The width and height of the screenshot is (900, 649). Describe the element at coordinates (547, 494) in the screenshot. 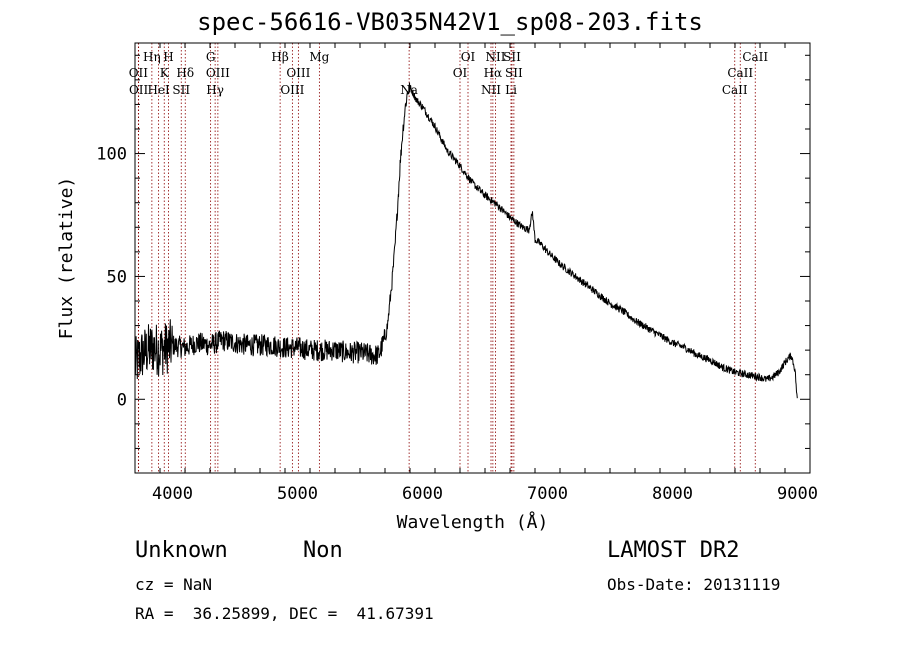

I see `x-tick-label: 7000` at that location.